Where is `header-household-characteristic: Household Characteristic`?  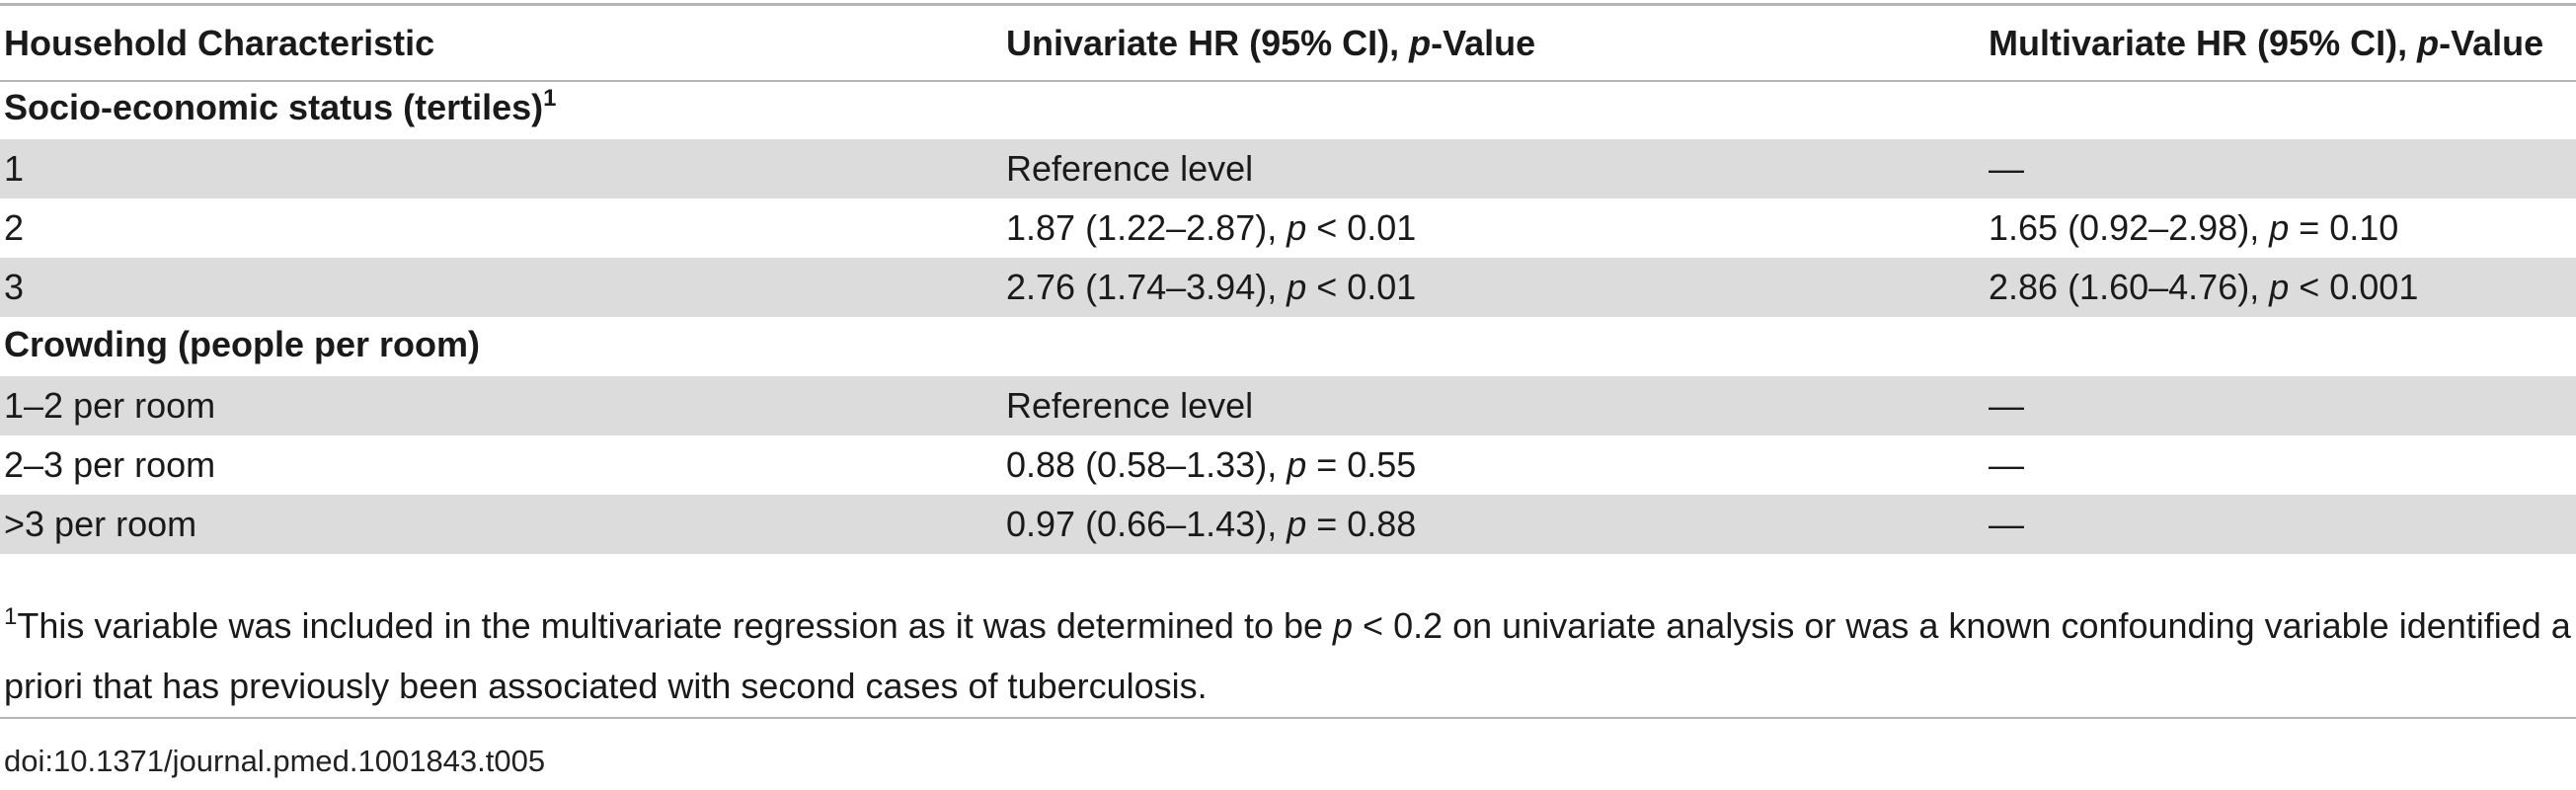
header-household-characteristic: Household Characteristic is located at coordinates (219, 43).